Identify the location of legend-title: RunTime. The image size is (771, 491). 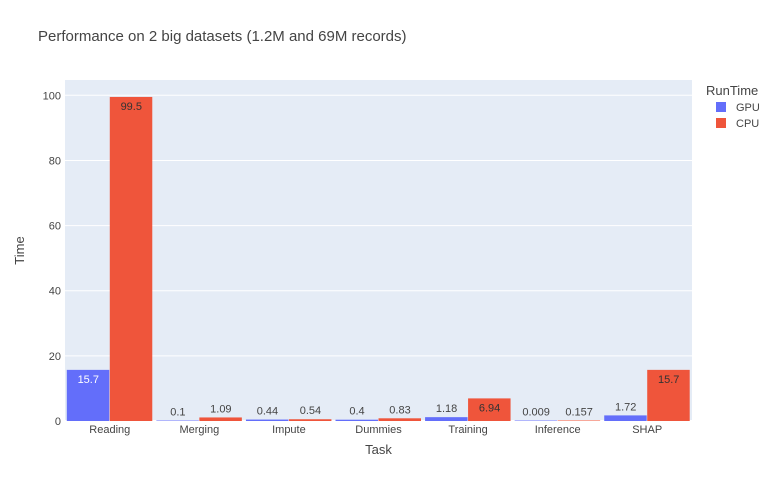
(732, 90).